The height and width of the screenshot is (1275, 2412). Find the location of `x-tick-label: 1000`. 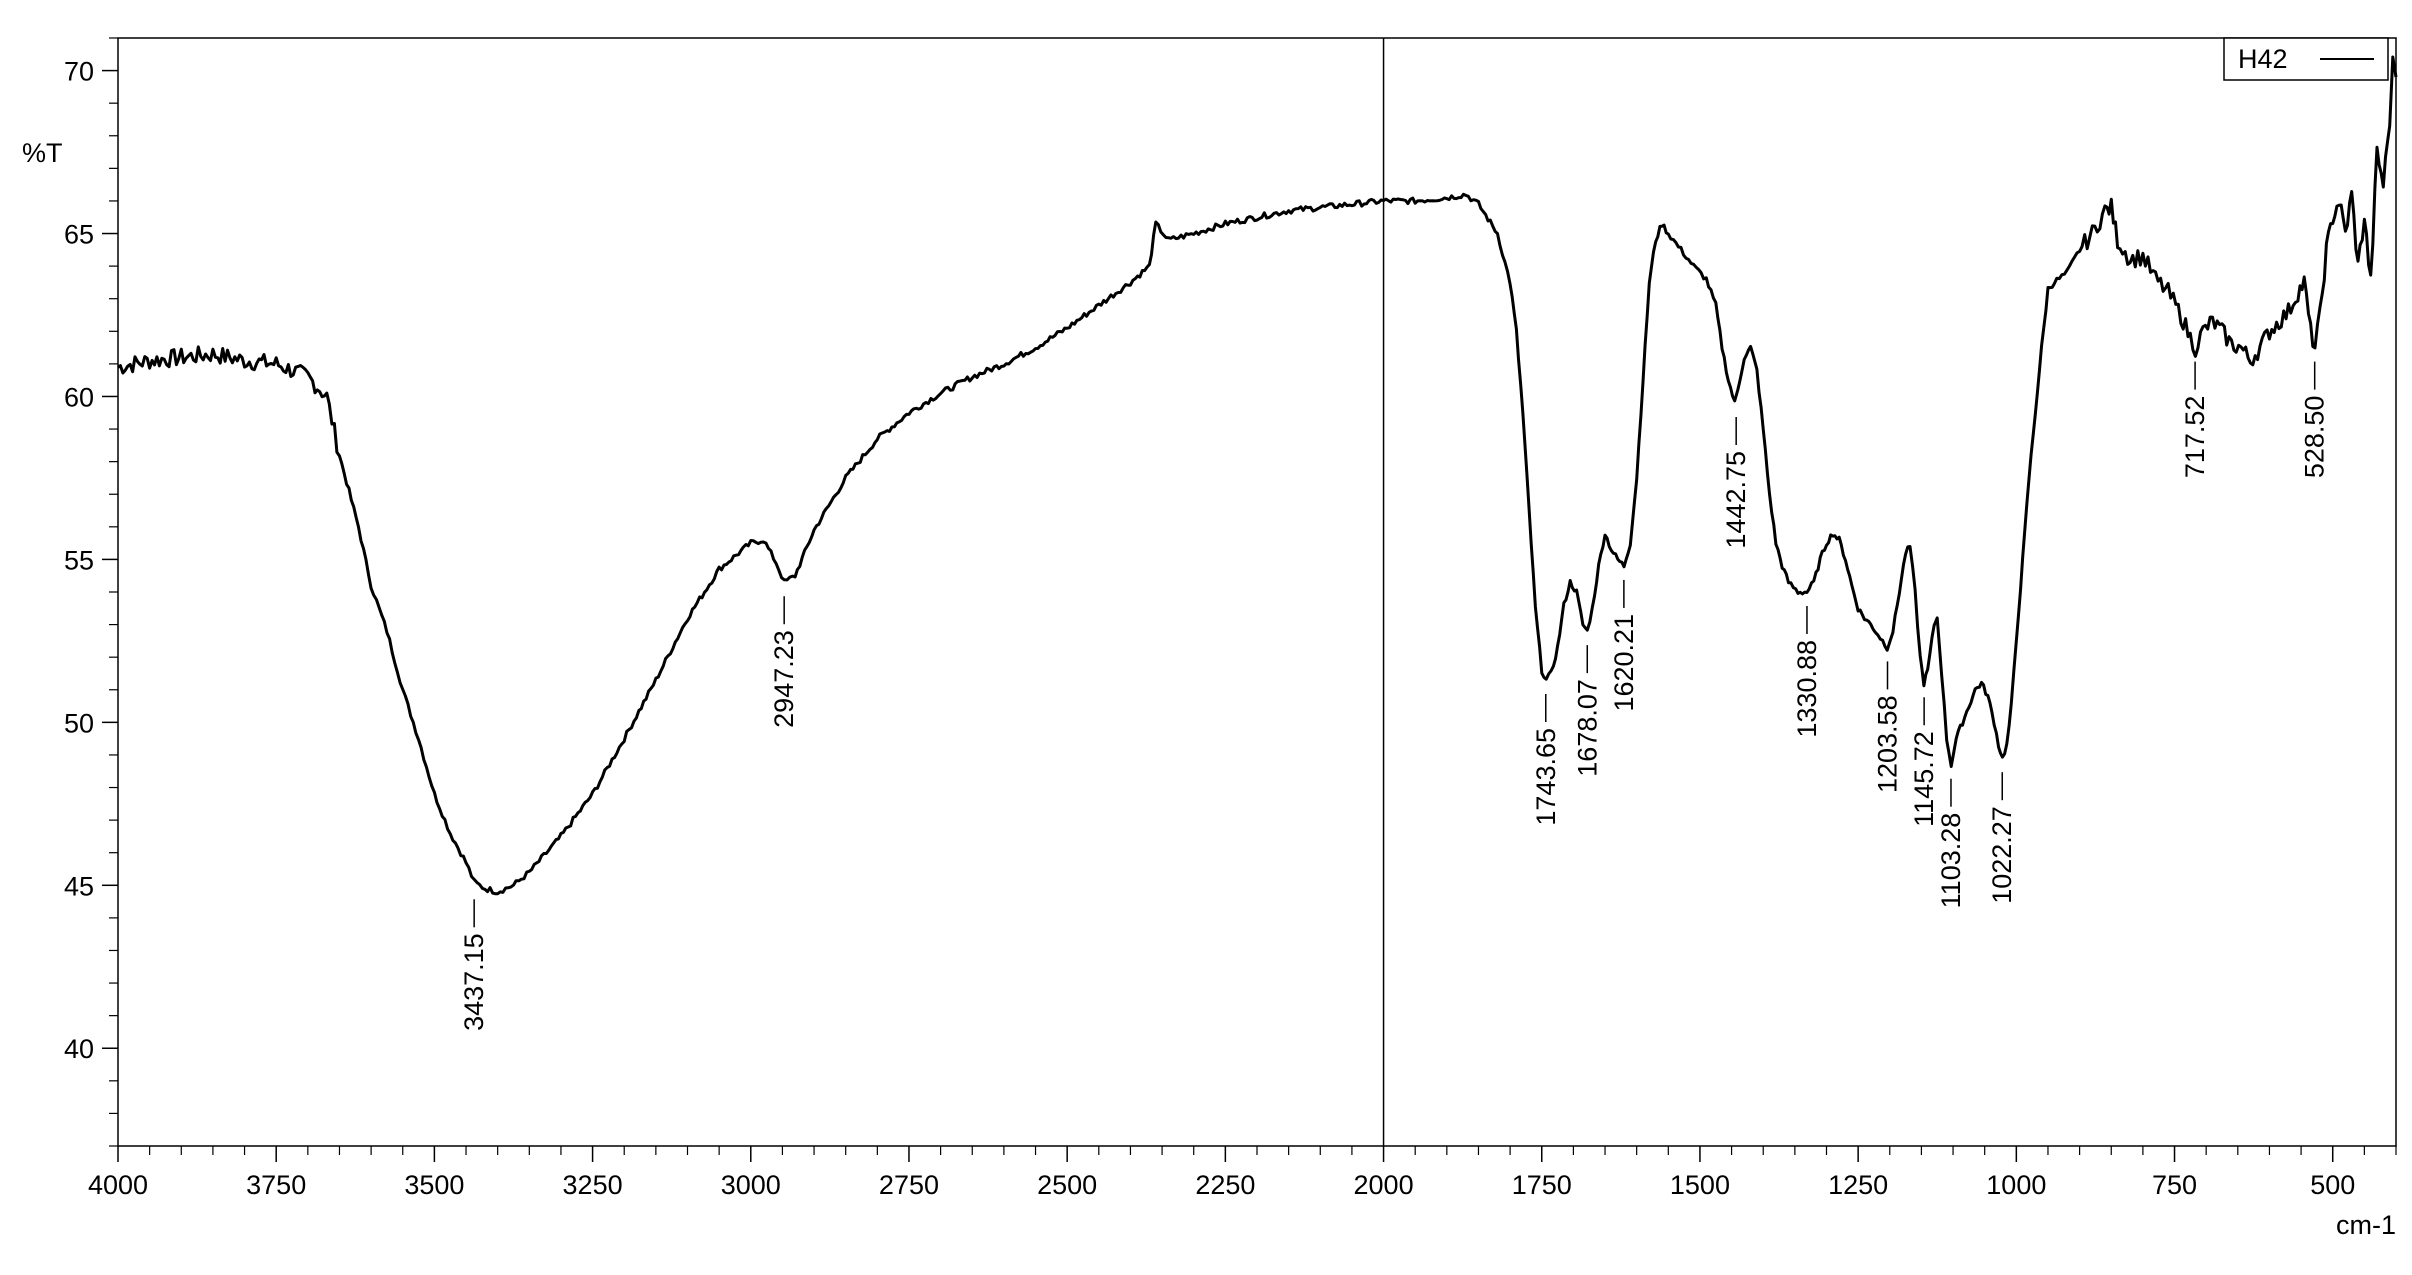

x-tick-label: 1000 is located at coordinates (2016, 1185).